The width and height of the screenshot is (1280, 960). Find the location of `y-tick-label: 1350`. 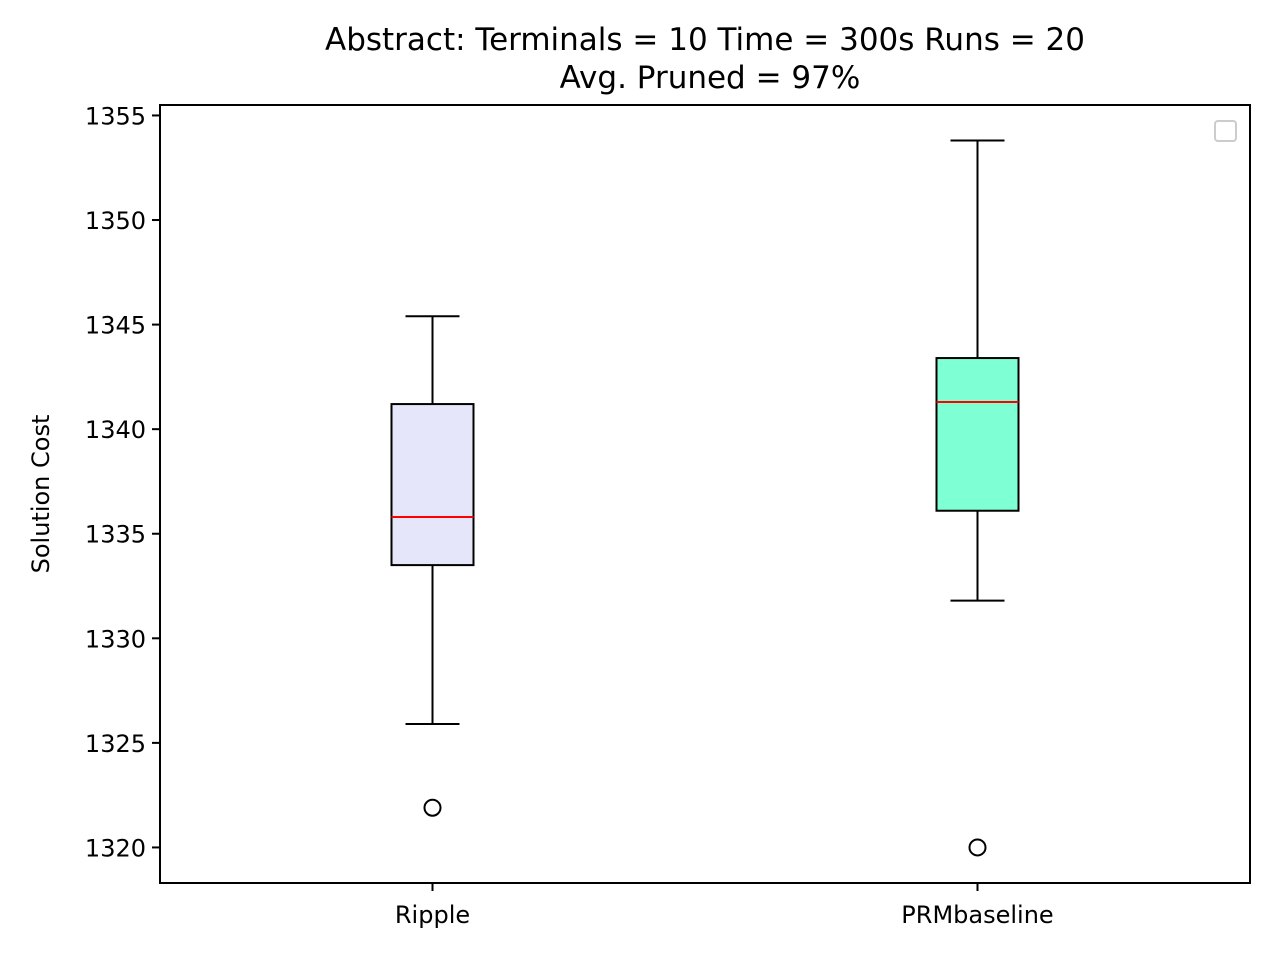

y-tick-label: 1350 is located at coordinates (115, 221).